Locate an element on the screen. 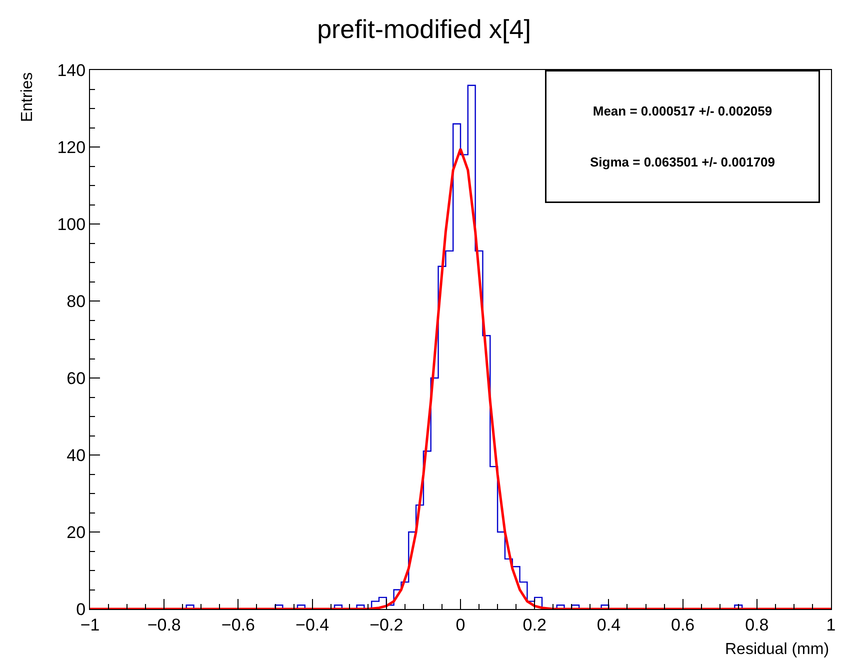 This screenshot has width=848, height=658. x-tick-label: −0.4 is located at coordinates (313, 624).